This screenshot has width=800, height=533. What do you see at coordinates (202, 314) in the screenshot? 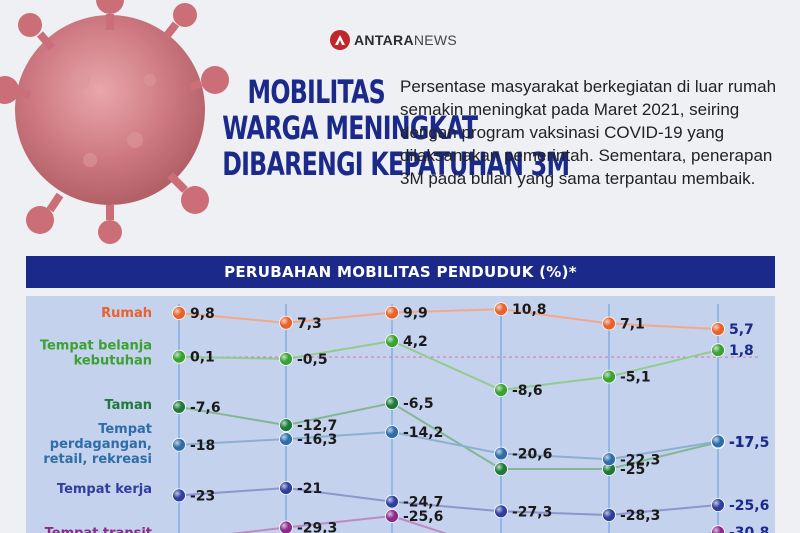
I see `data-label: 9,8` at bounding box center [202, 314].